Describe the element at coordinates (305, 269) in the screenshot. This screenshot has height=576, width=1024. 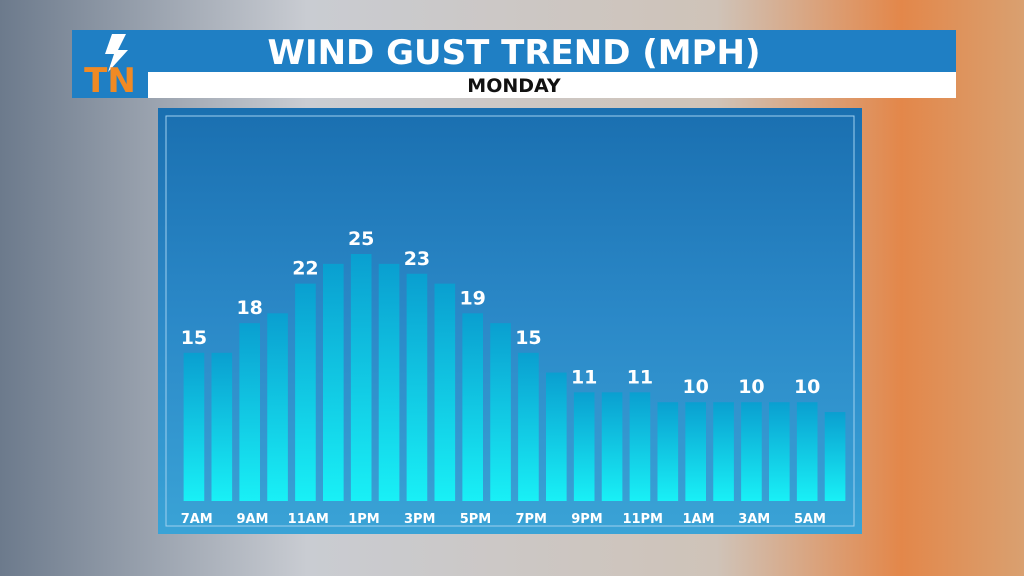
I see `value-label: 22` at that location.